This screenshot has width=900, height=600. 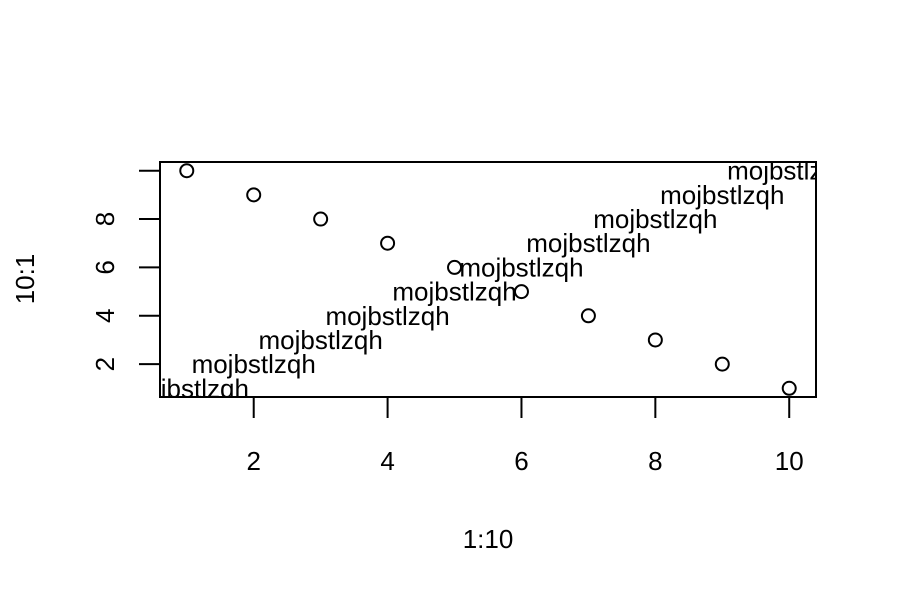 I want to click on x-tick-label: 4, so click(x=387, y=461).